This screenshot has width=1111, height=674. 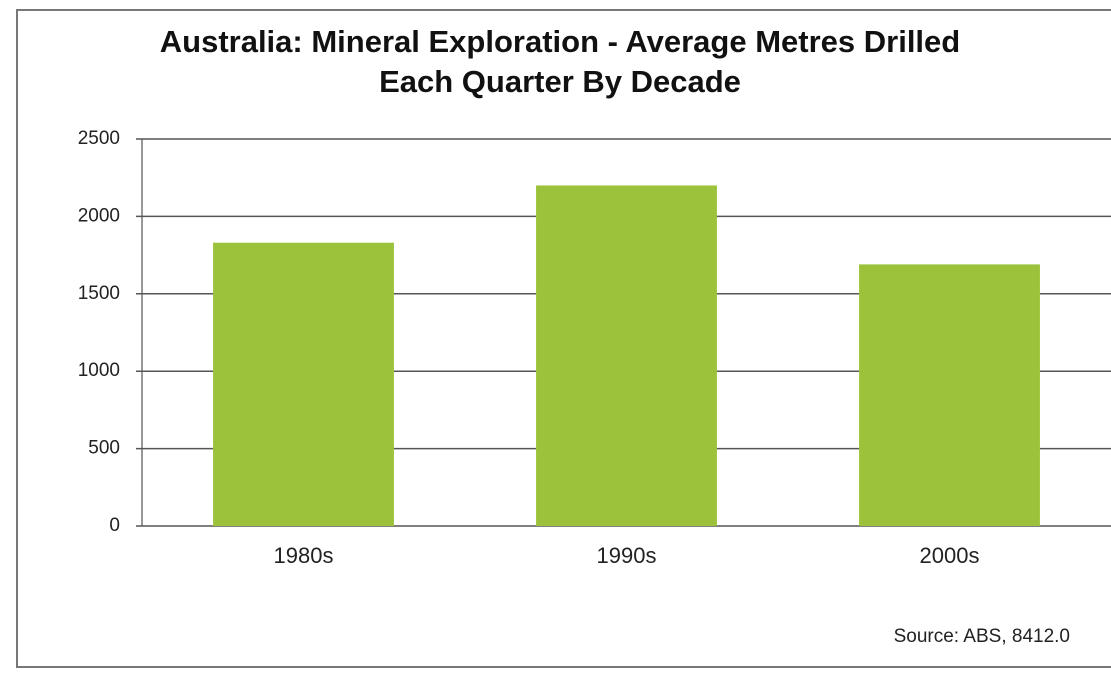 I want to click on y-tick-label: 2000, so click(x=99, y=215).